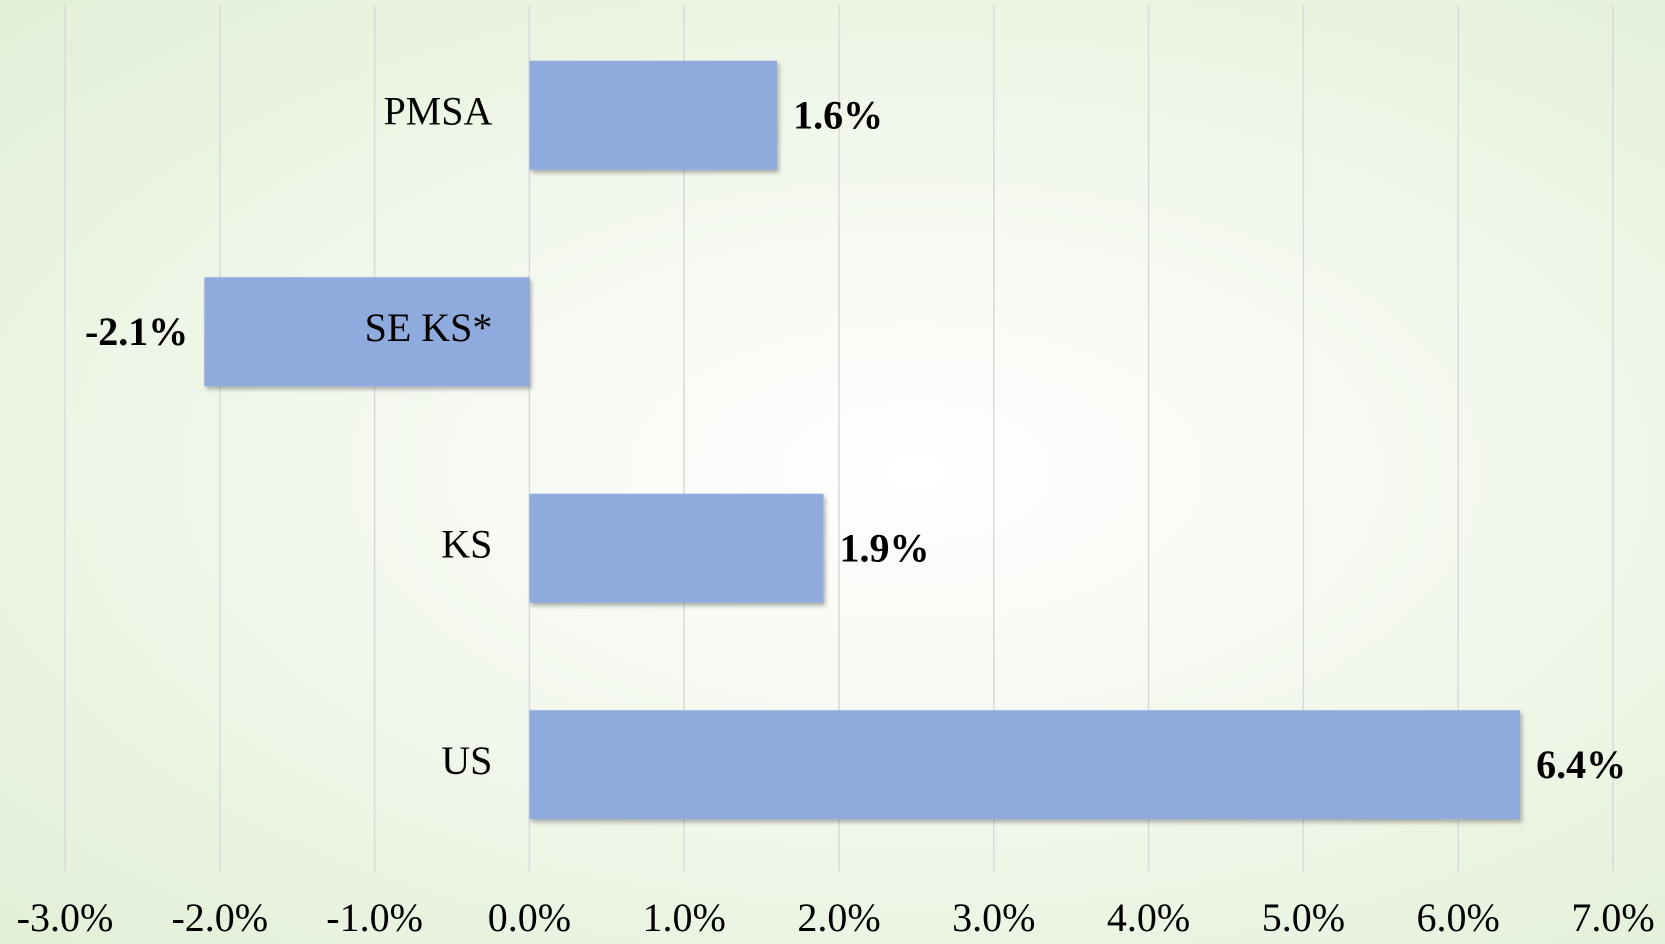 This screenshot has width=1665, height=944. Describe the element at coordinates (529, 917) in the screenshot. I see `x-tick-label: 0.0%` at that location.